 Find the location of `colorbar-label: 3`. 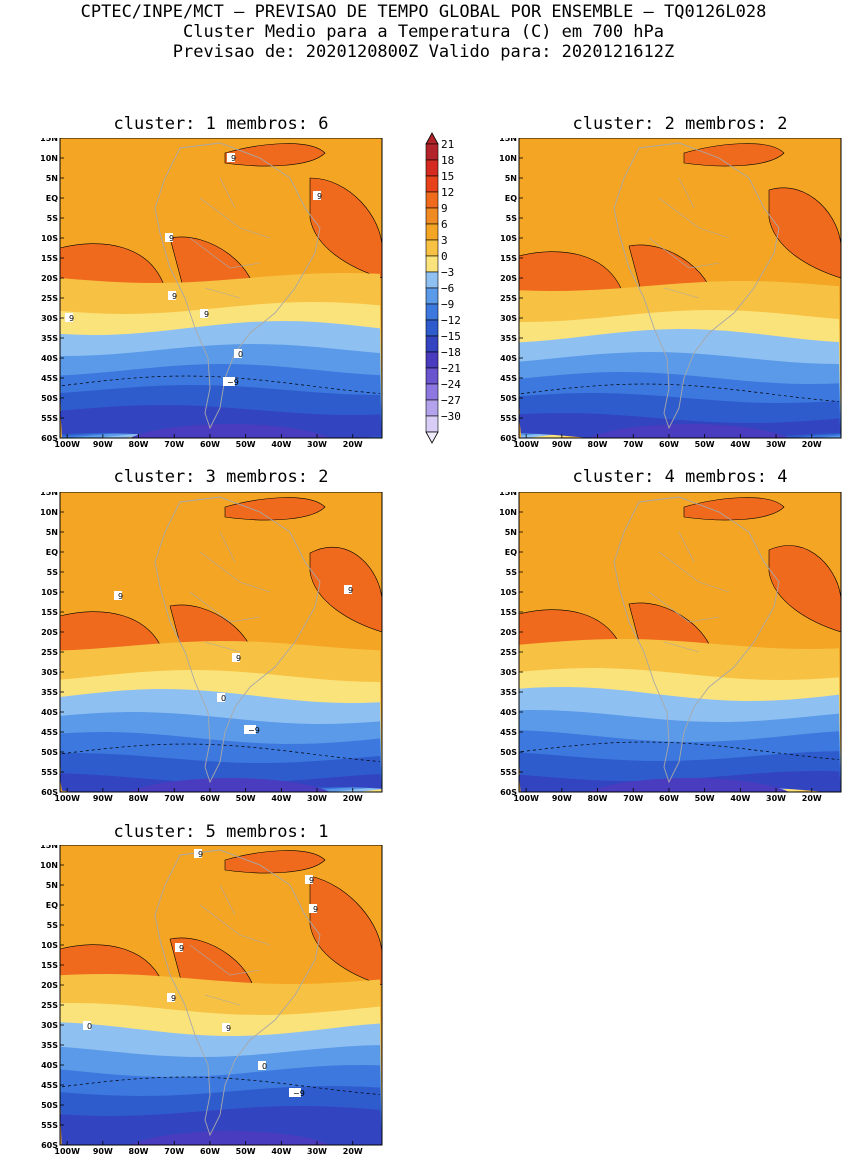

colorbar-label: 3 is located at coordinates (444, 240).